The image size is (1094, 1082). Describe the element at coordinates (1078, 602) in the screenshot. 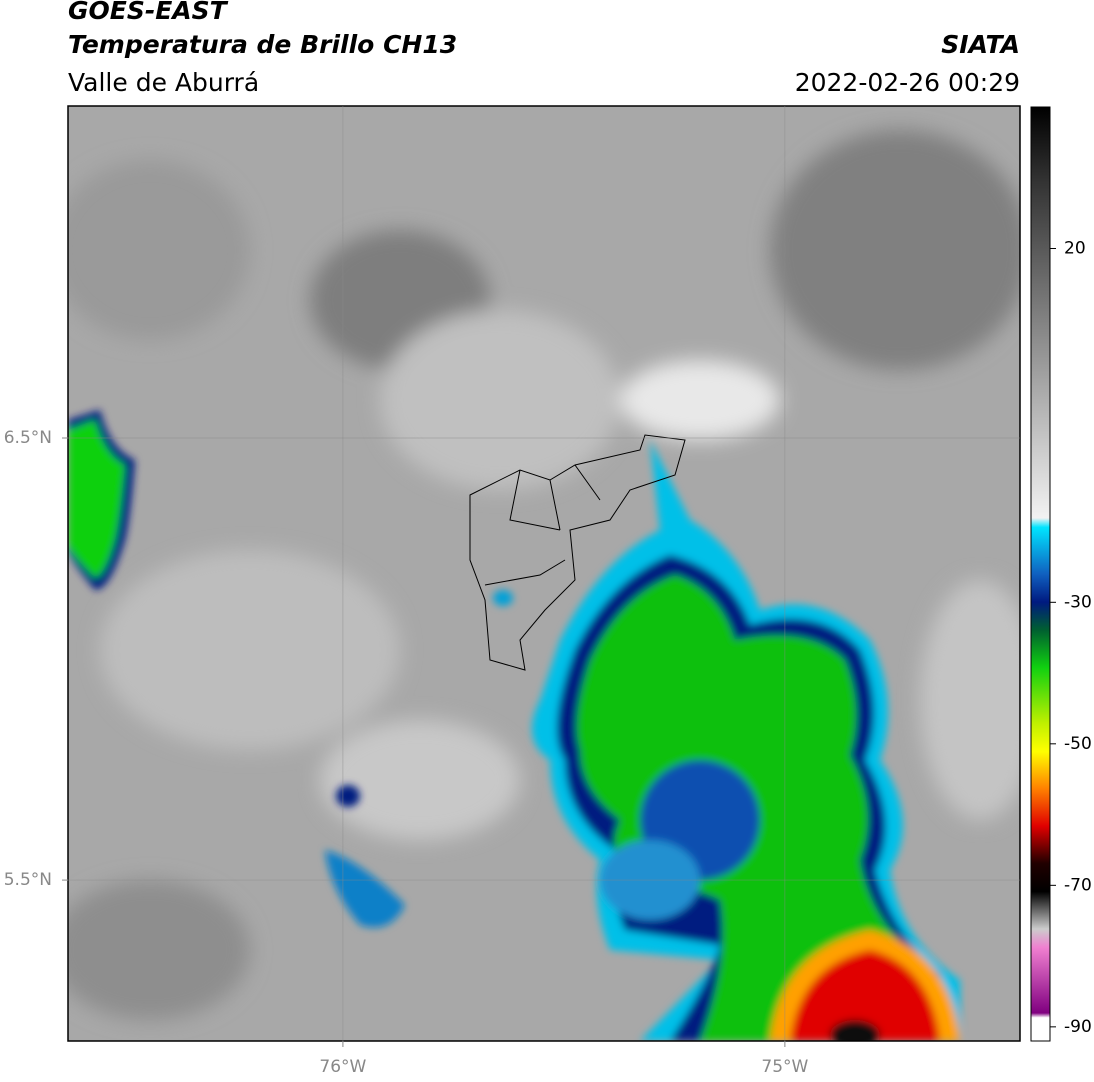

I see `colorbar-tick-label: -30` at that location.